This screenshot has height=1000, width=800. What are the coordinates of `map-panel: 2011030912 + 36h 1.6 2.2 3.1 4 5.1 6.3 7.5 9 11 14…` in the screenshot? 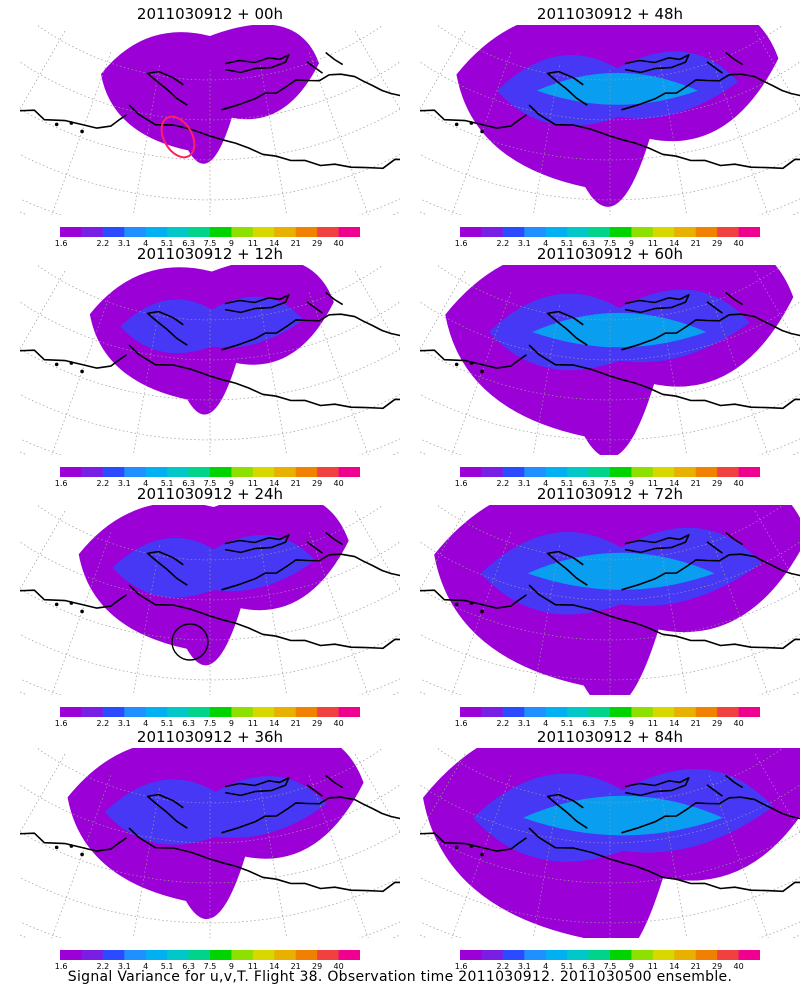 It's located at (210, 850).